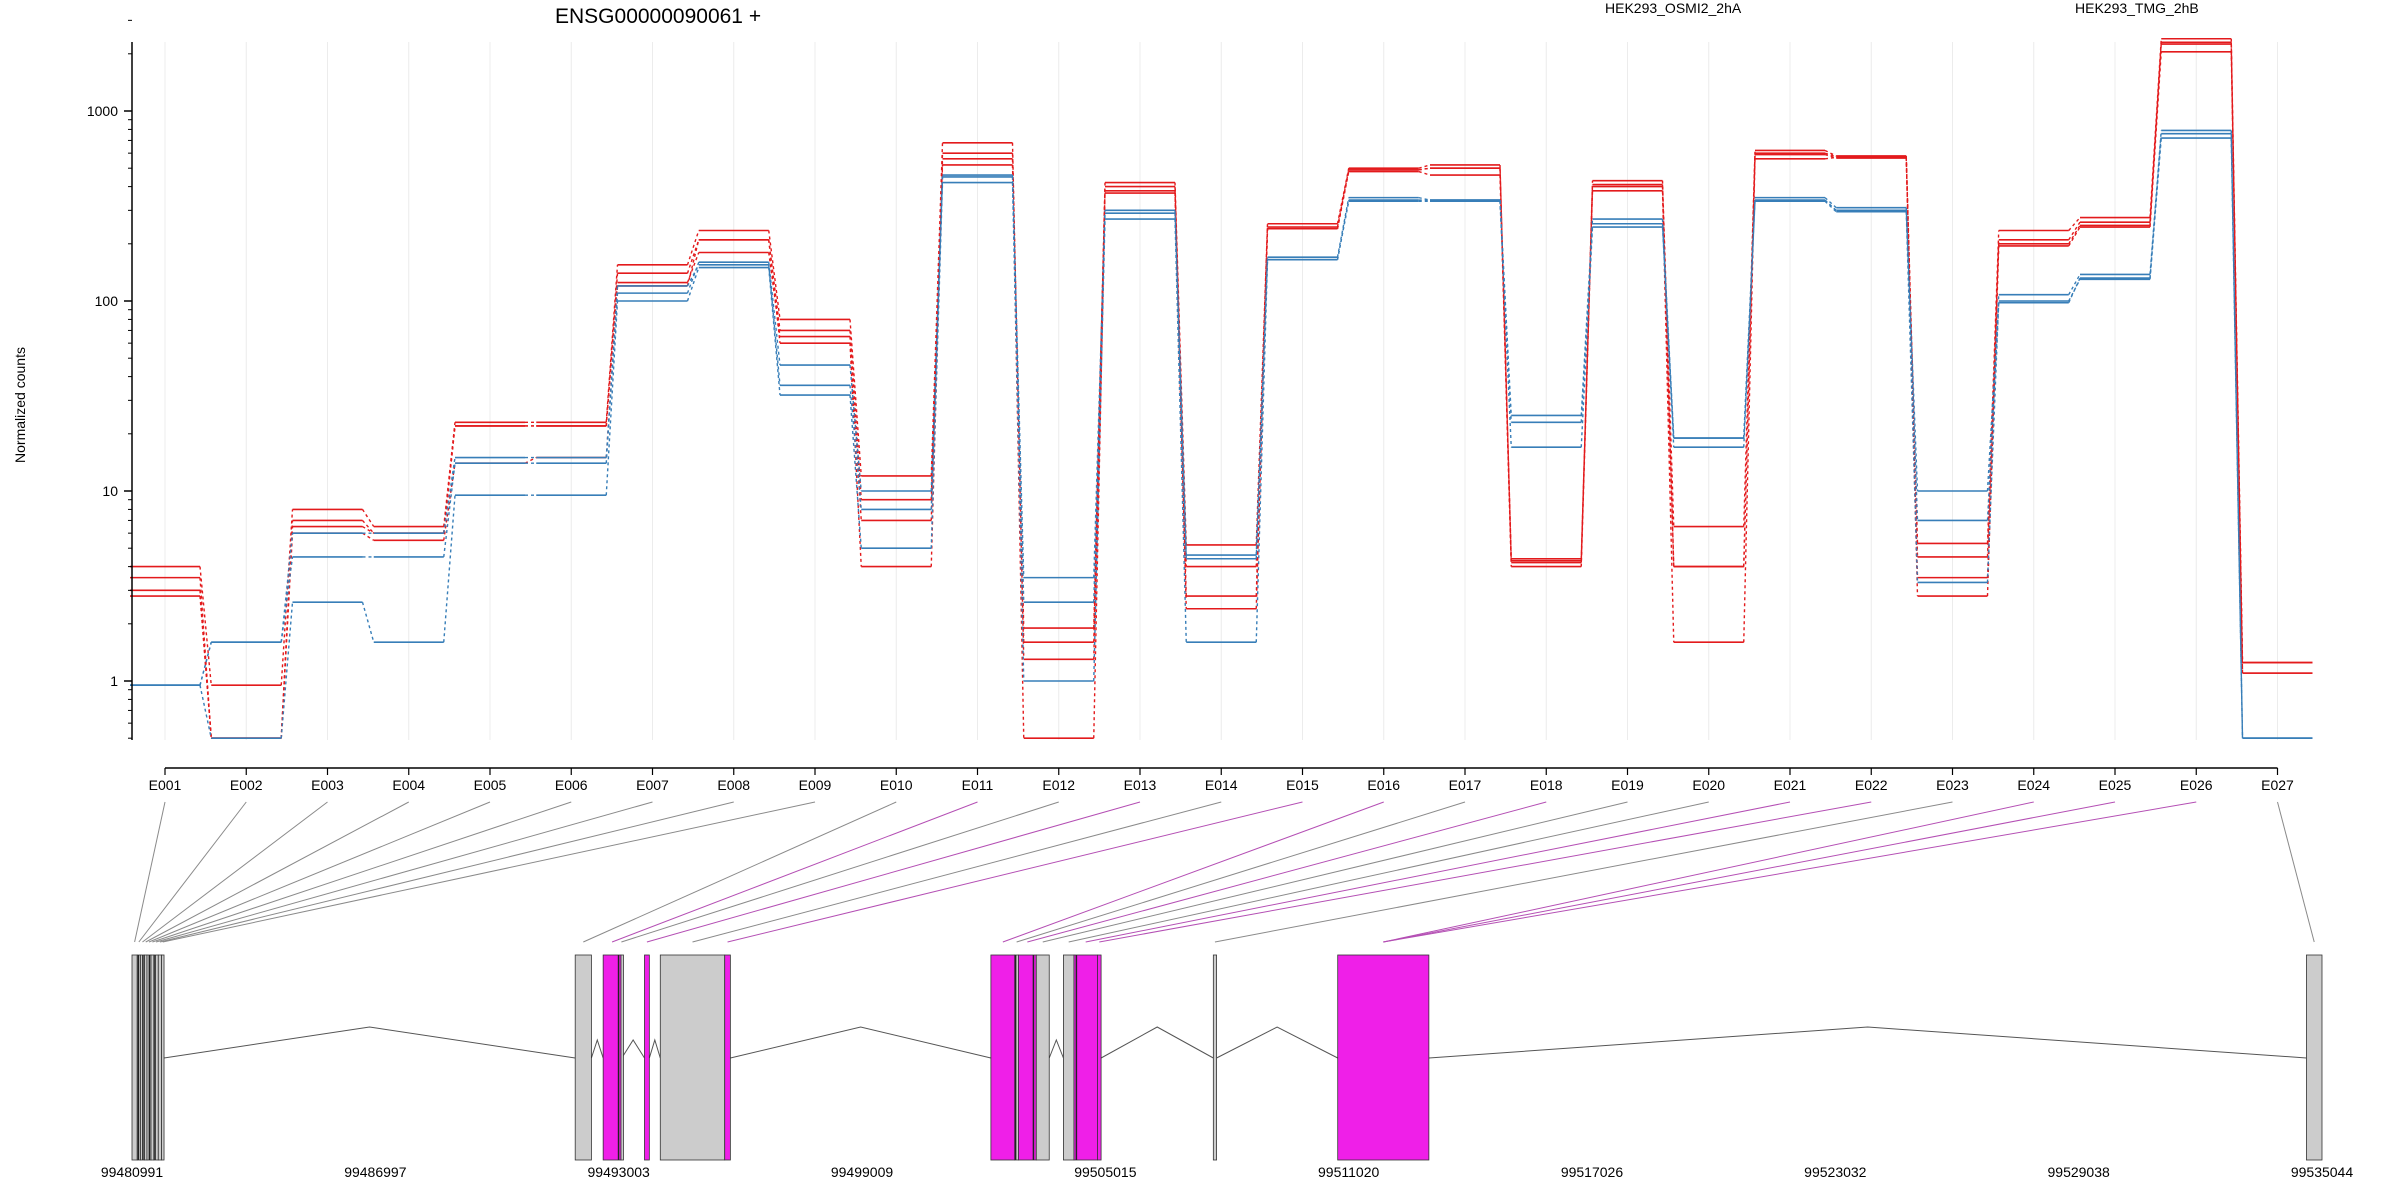  I want to click on exon-bin-e022, so click(1099, 1057).